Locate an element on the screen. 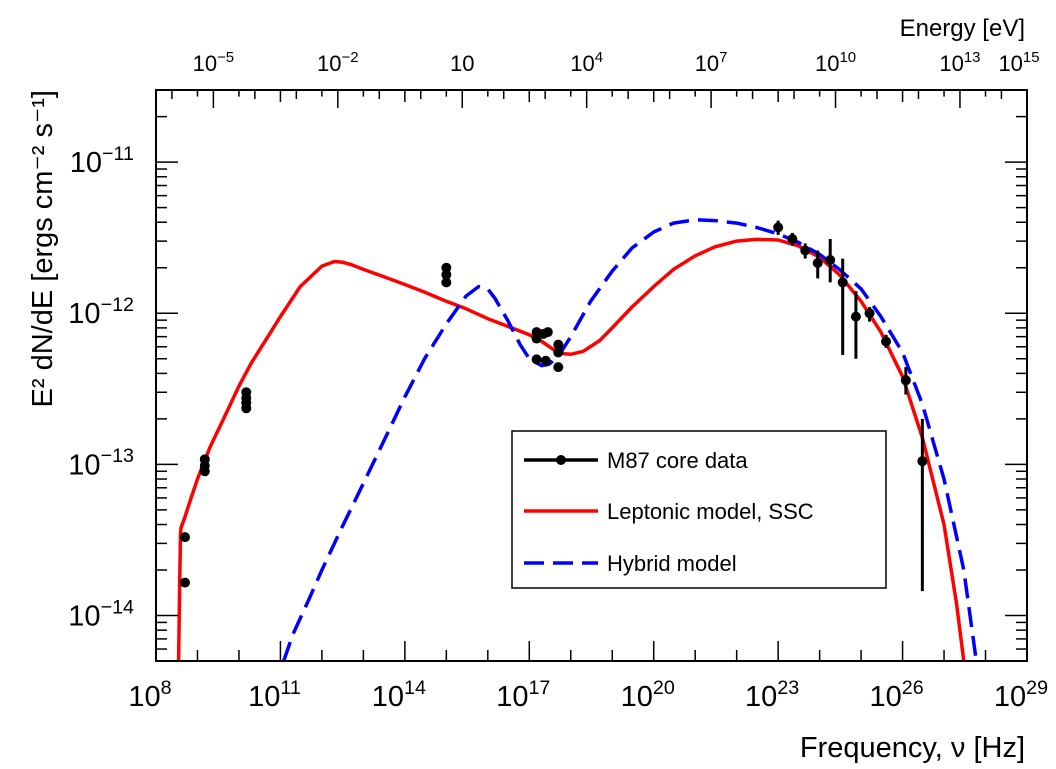 This screenshot has width=1056, height=769. top-tick-label: 10¹⁰ is located at coordinates (835, 62).